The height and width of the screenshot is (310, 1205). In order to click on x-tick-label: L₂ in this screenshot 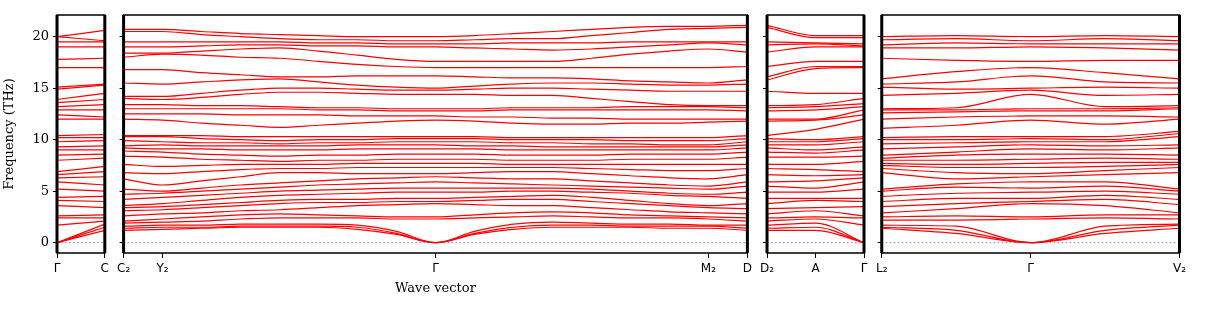, I will do `click(882, 268)`.